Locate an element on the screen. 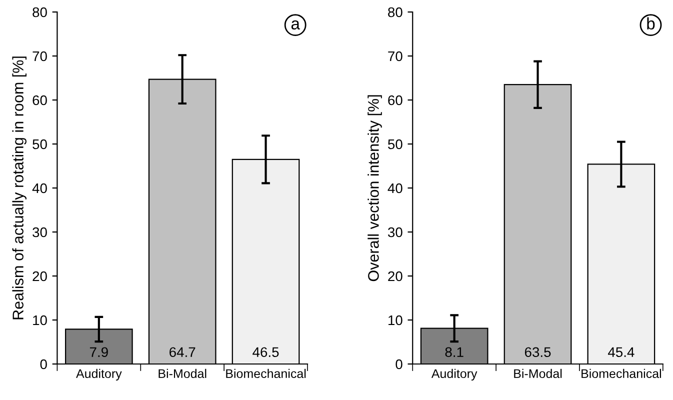 This screenshot has height=400, width=673. y-axis-title: Realism of actually rotating in room [%] is located at coordinates (19, 188).